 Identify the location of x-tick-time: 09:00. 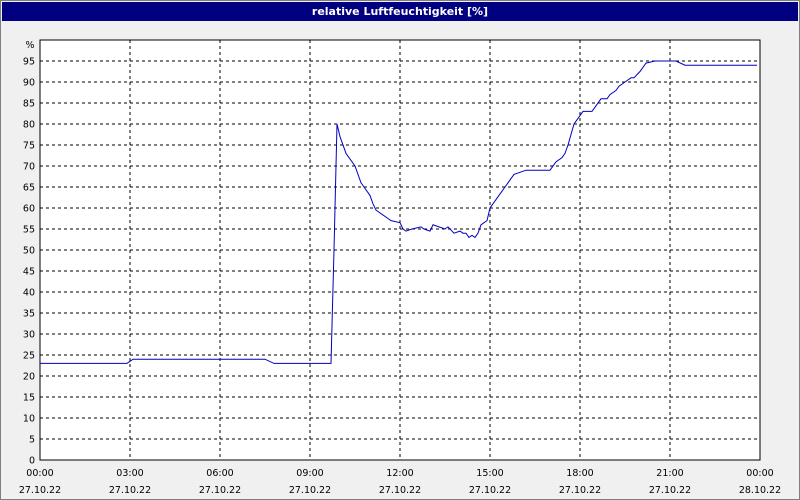
(309, 473).